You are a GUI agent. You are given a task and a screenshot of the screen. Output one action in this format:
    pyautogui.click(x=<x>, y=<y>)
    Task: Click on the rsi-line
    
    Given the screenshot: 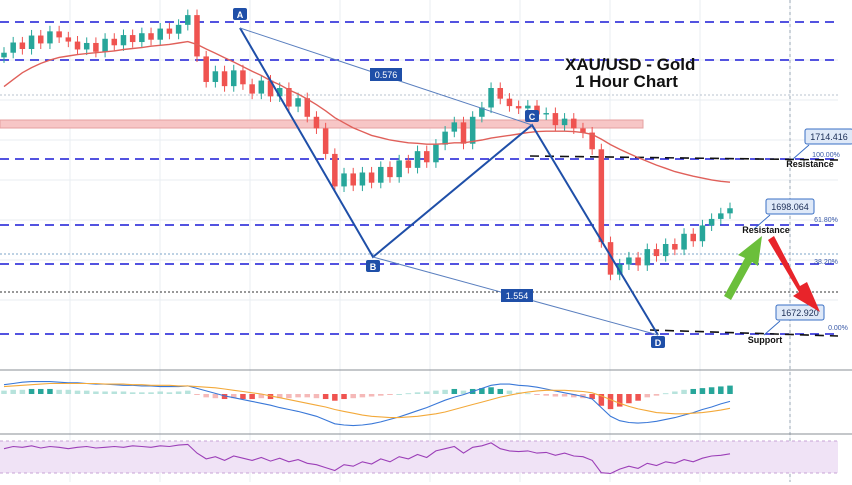 What is the action you would take?
    pyautogui.click(x=367, y=458)
    